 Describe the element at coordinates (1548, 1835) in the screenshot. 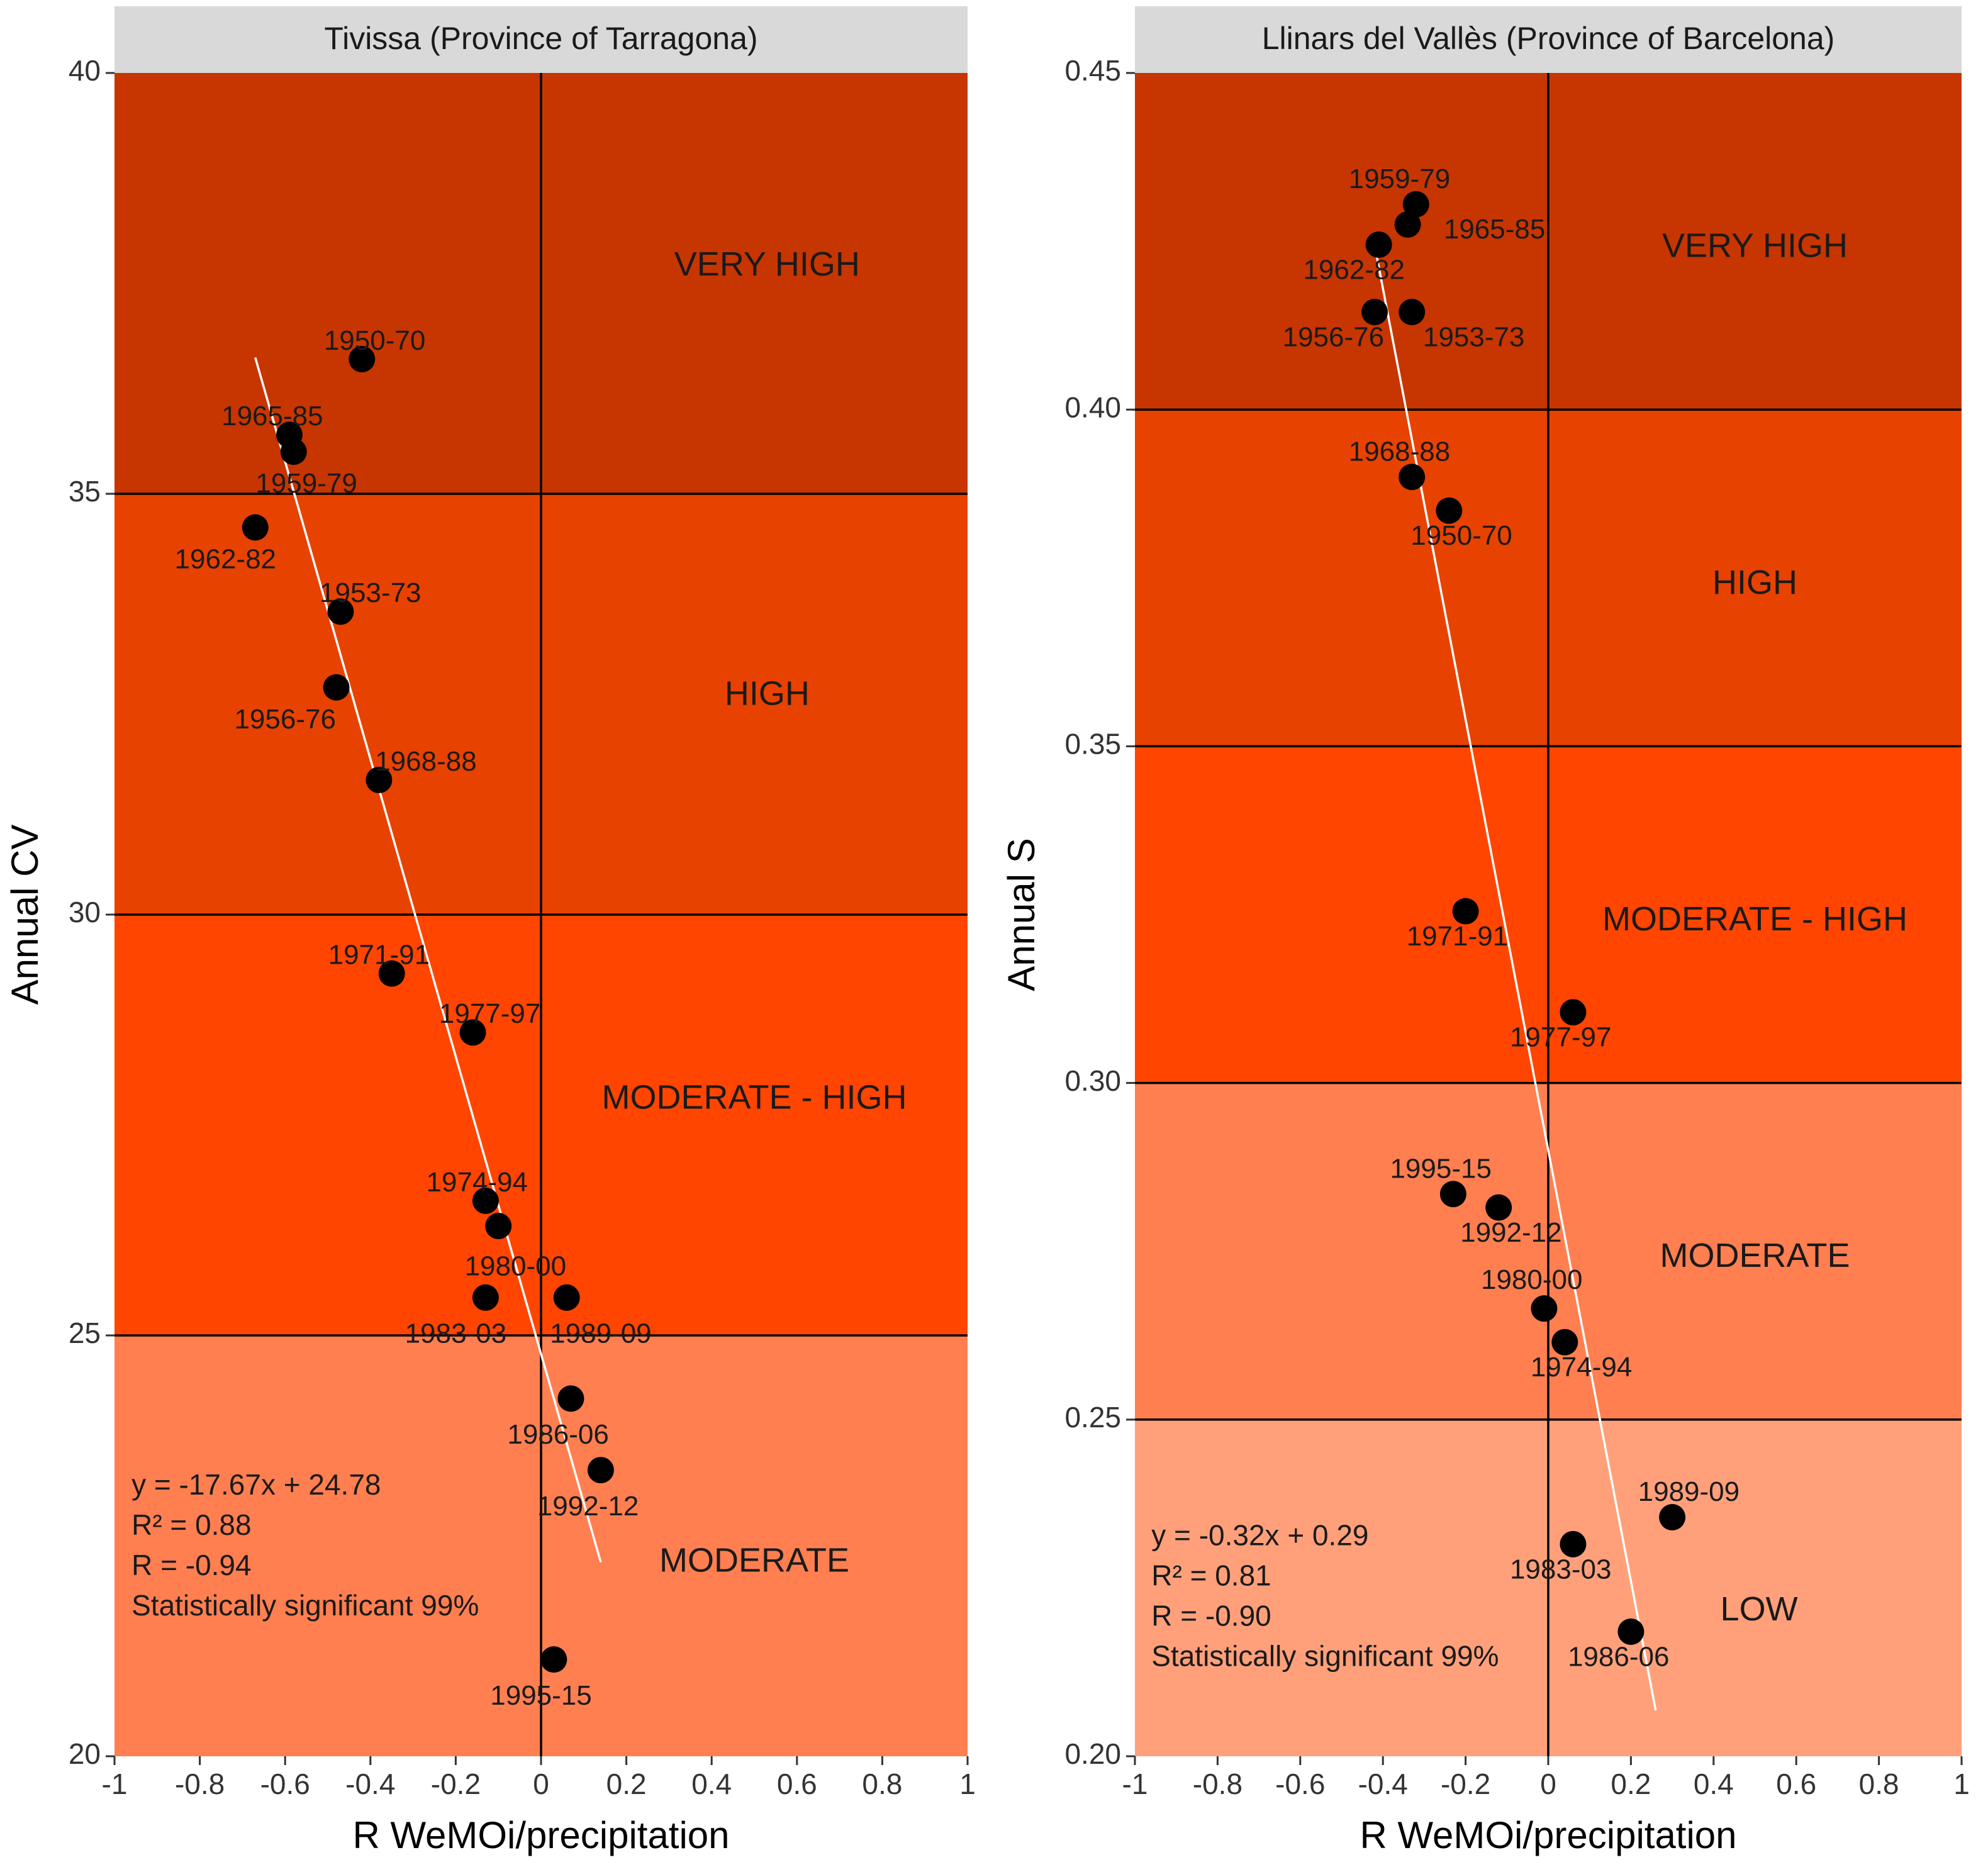

I see `x-axis-title: R WeMOi/precipitation` at that location.